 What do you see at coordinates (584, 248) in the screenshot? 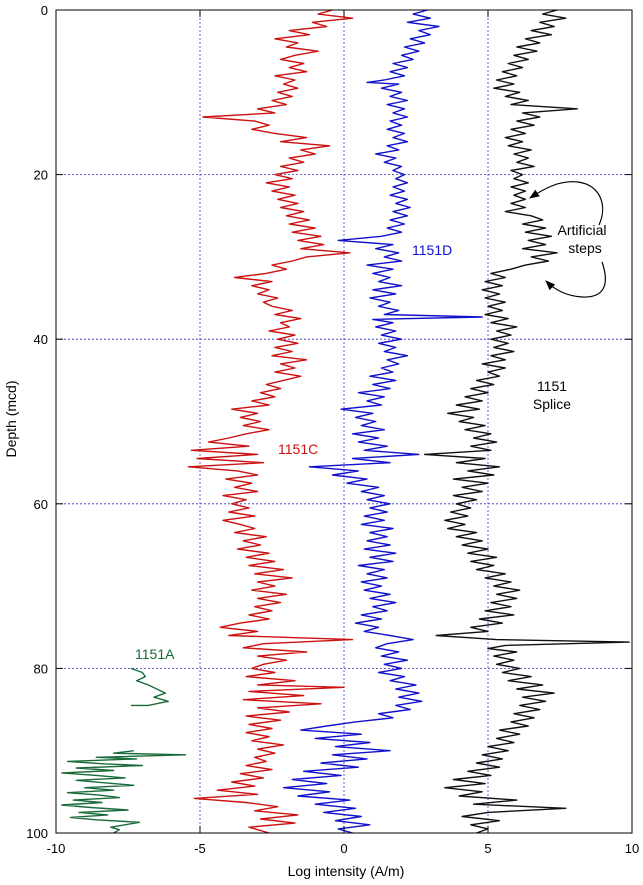
I see `label-steps-line2: steps` at bounding box center [584, 248].